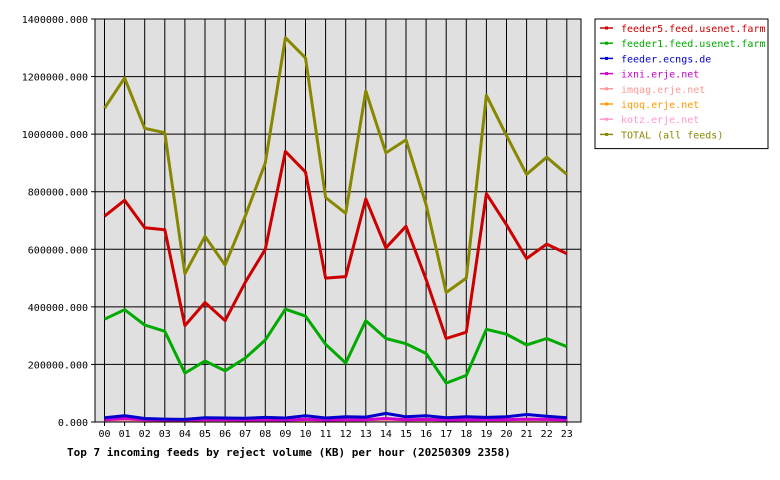  I want to click on x-tick-label: 03, so click(165, 434).